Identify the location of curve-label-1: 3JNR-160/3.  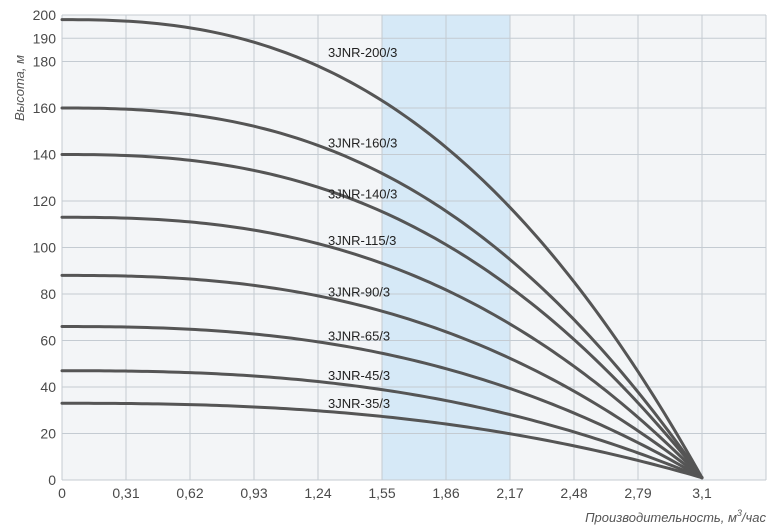
(362, 143).